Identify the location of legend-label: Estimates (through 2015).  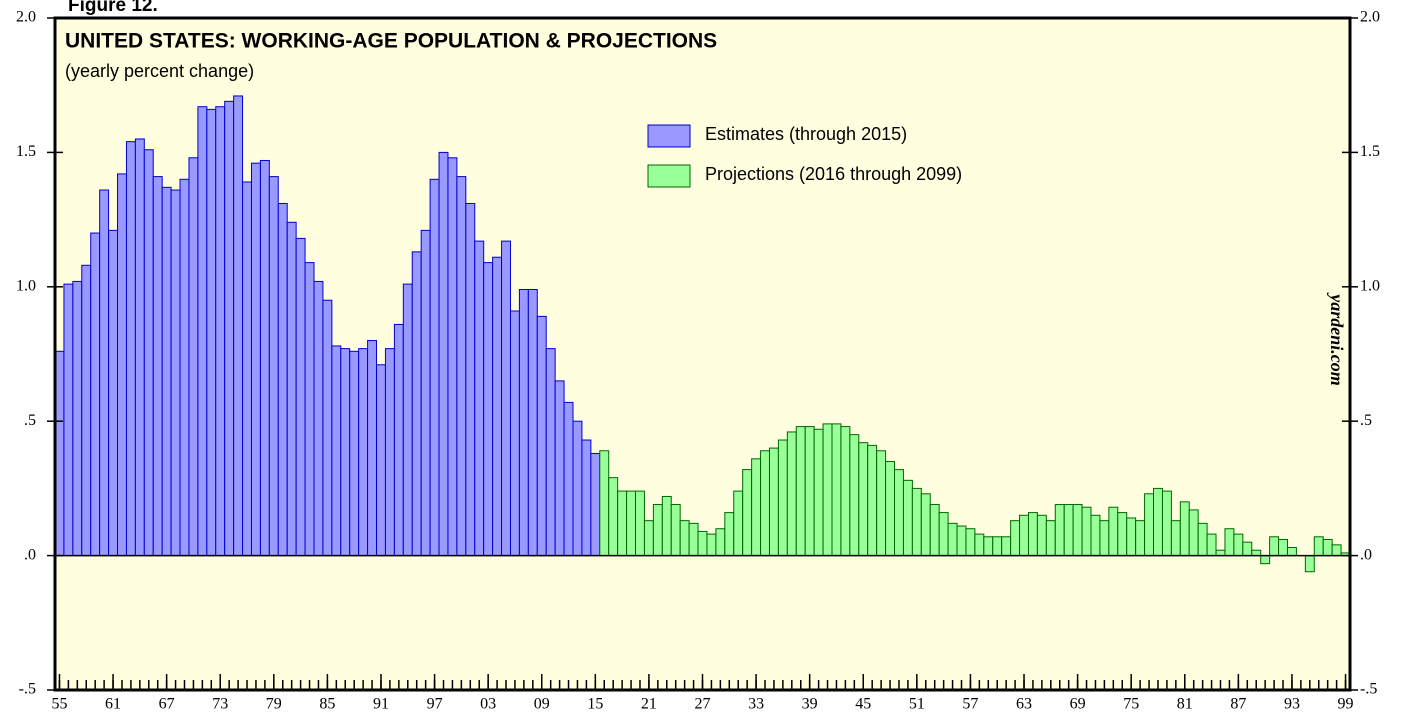
(806, 134).